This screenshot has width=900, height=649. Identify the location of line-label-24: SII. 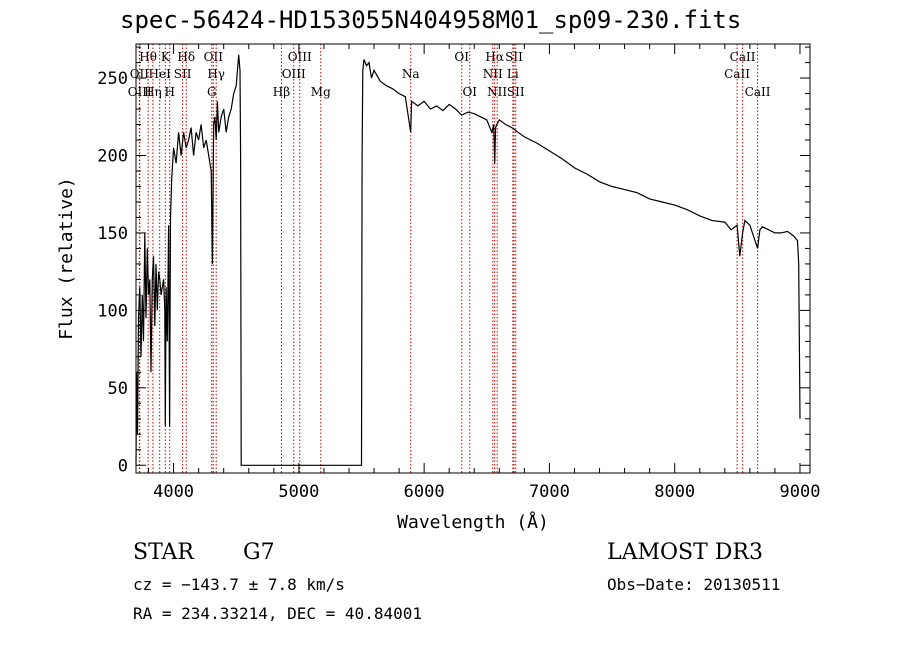
(516, 92).